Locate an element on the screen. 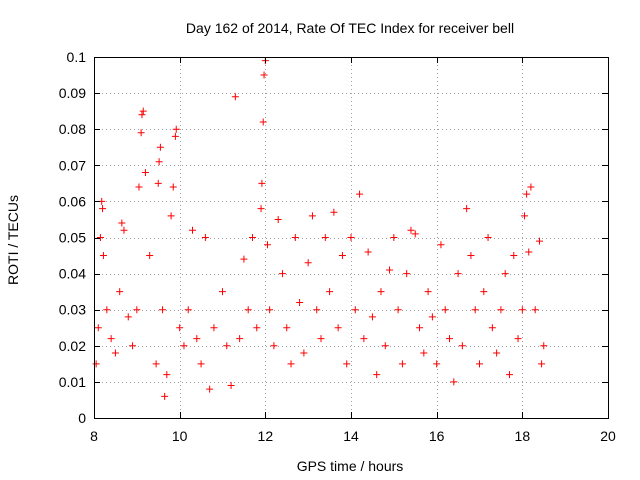 This screenshot has width=640, height=480. y-axis-label: ROTI / TECUs is located at coordinates (13, 240).